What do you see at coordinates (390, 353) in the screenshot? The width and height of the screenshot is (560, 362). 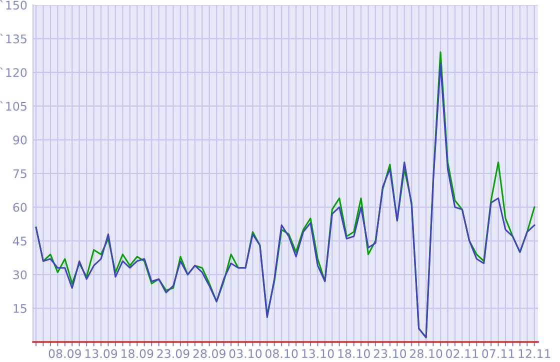 I see `x-tick-label: 23.10` at bounding box center [390, 353].